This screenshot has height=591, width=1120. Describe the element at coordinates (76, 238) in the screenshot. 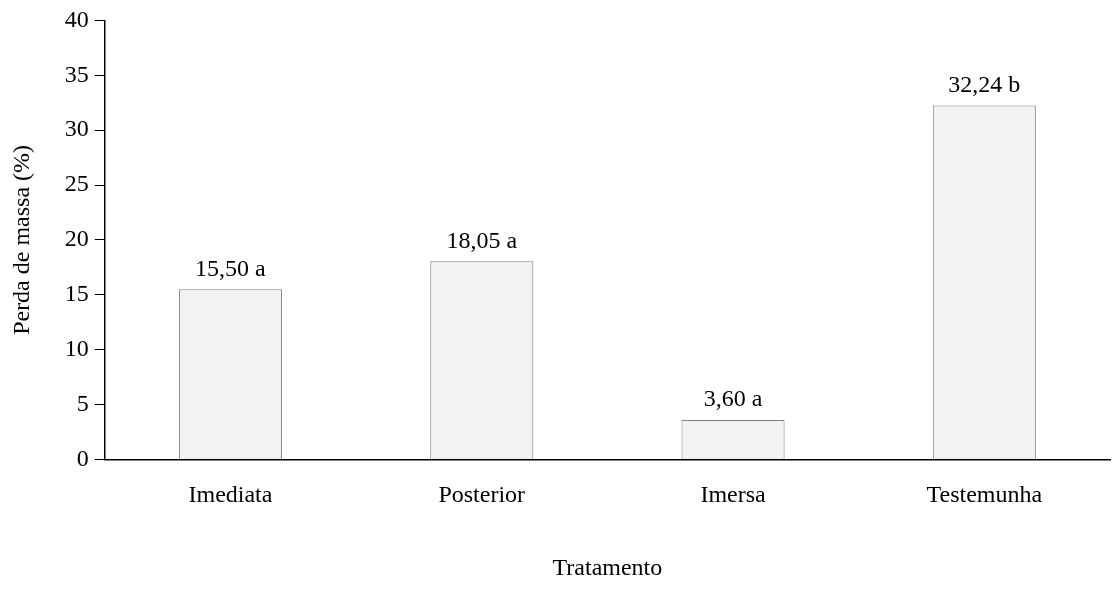

I see `y-tick-label: 20` at that location.